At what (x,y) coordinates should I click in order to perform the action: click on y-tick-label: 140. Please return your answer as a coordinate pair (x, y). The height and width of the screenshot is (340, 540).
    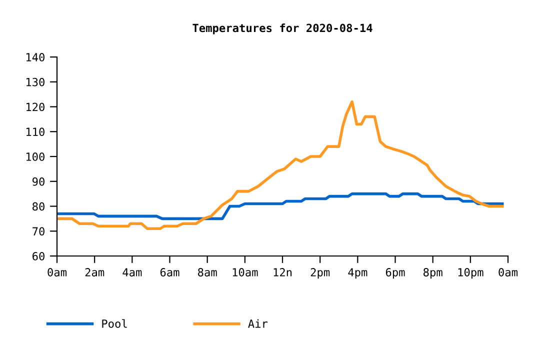
    Looking at the image, I should click on (35, 57).